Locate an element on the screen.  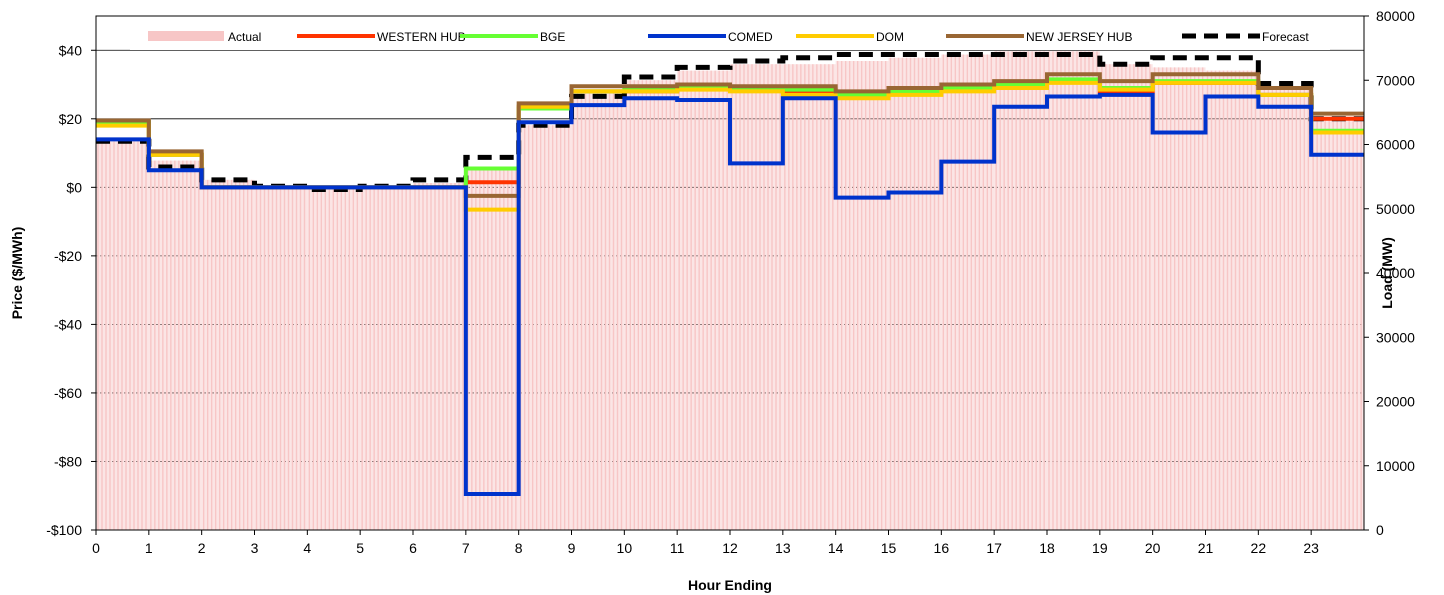
x-tick-label: 6 is located at coordinates (413, 548).